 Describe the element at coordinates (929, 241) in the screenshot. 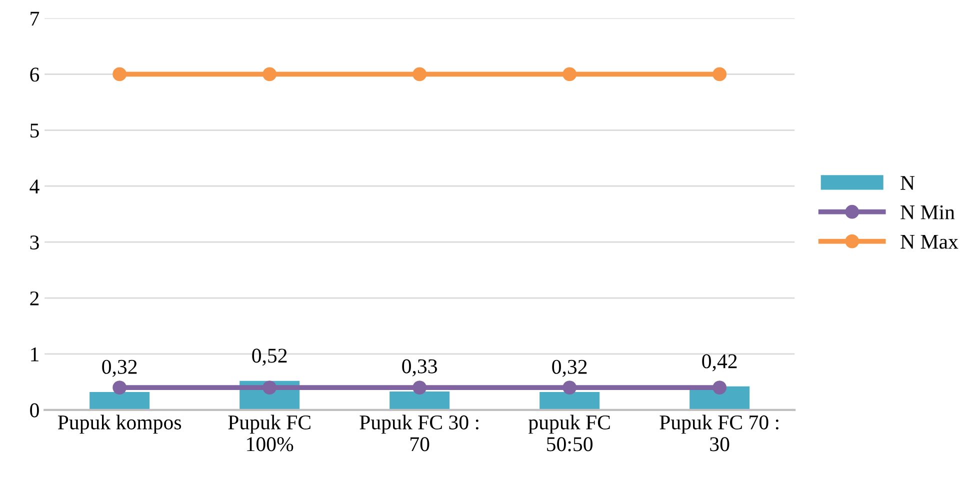

I see `legend-label: N Max` at that location.